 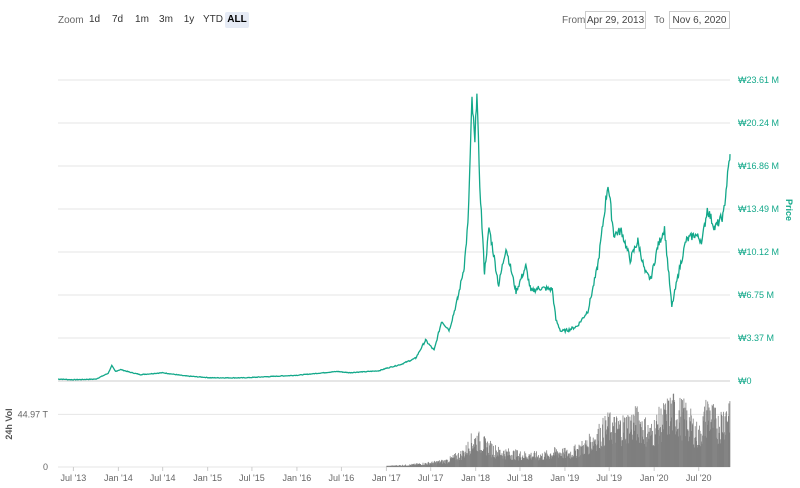 What do you see at coordinates (237, 20) in the screenshot?
I see `zoom-all-button: ALL` at bounding box center [237, 20].